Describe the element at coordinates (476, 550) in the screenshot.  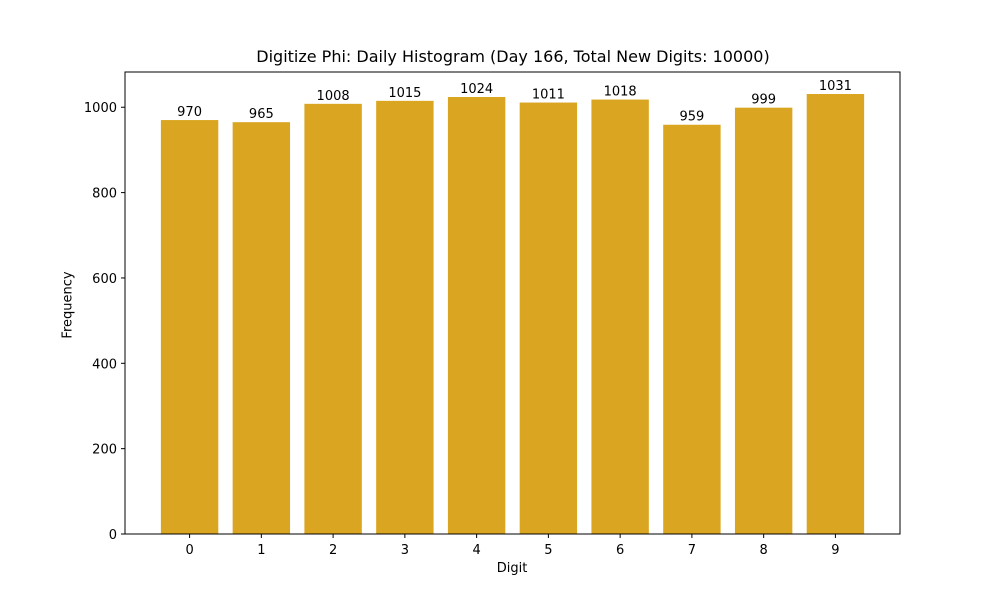
I see `x-tick-label: 4` at that location.